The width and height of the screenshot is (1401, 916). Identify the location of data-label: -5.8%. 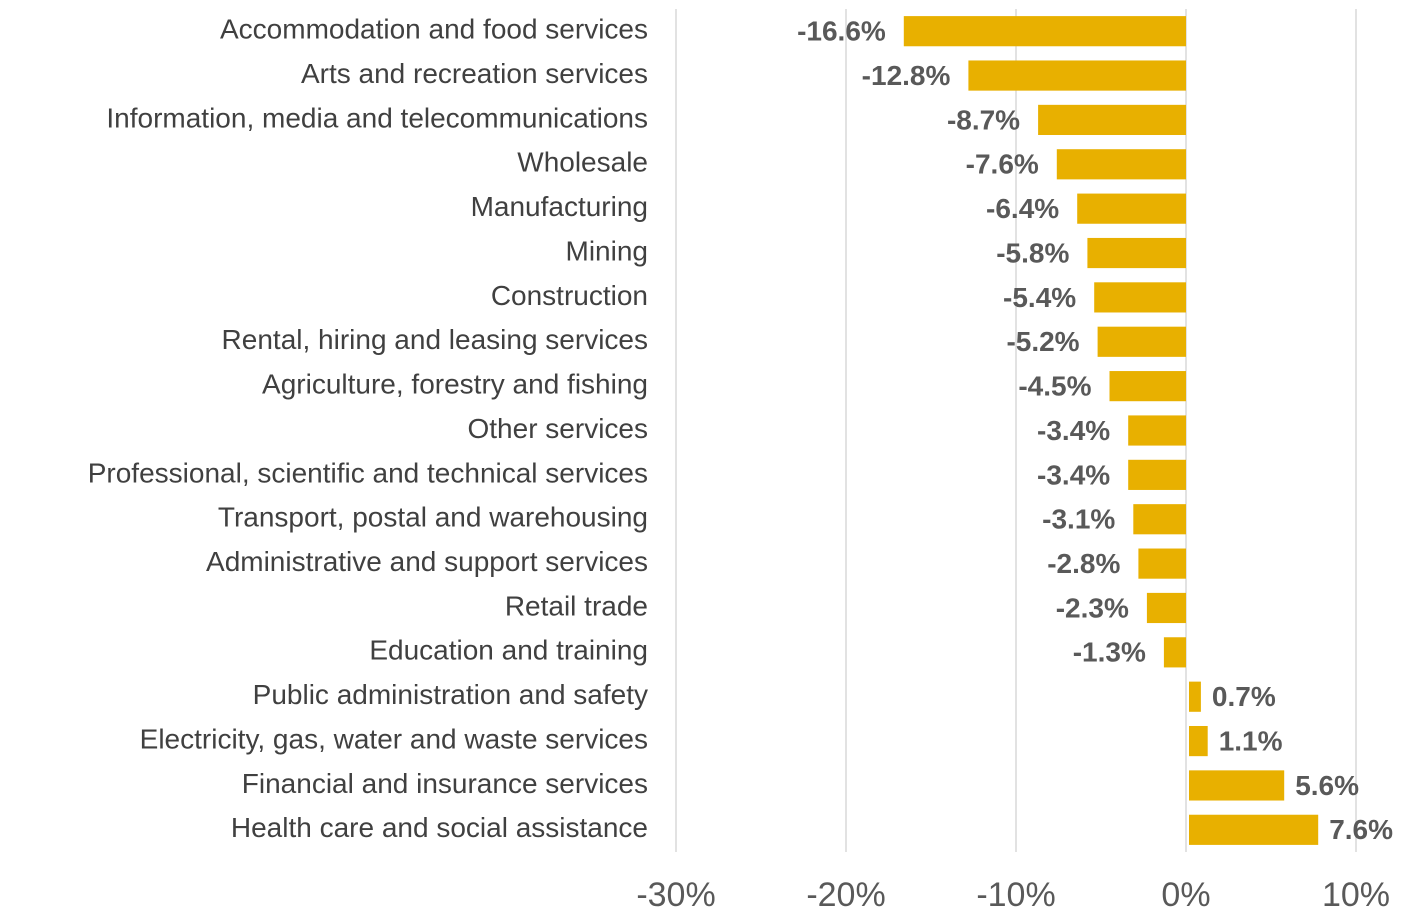
(1032, 252).